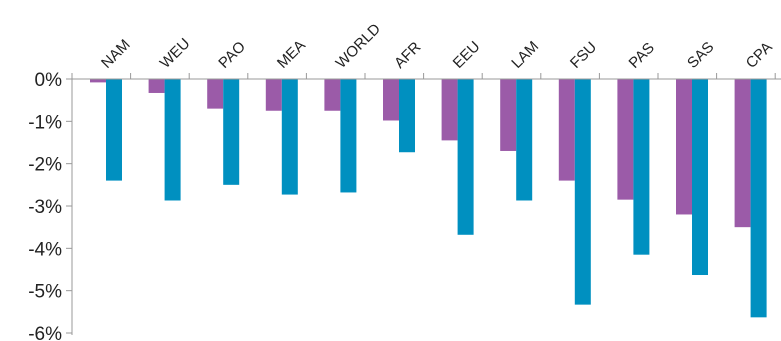  What do you see at coordinates (45, 292) in the screenshot?
I see `y-tick-label: -5%` at bounding box center [45, 292].